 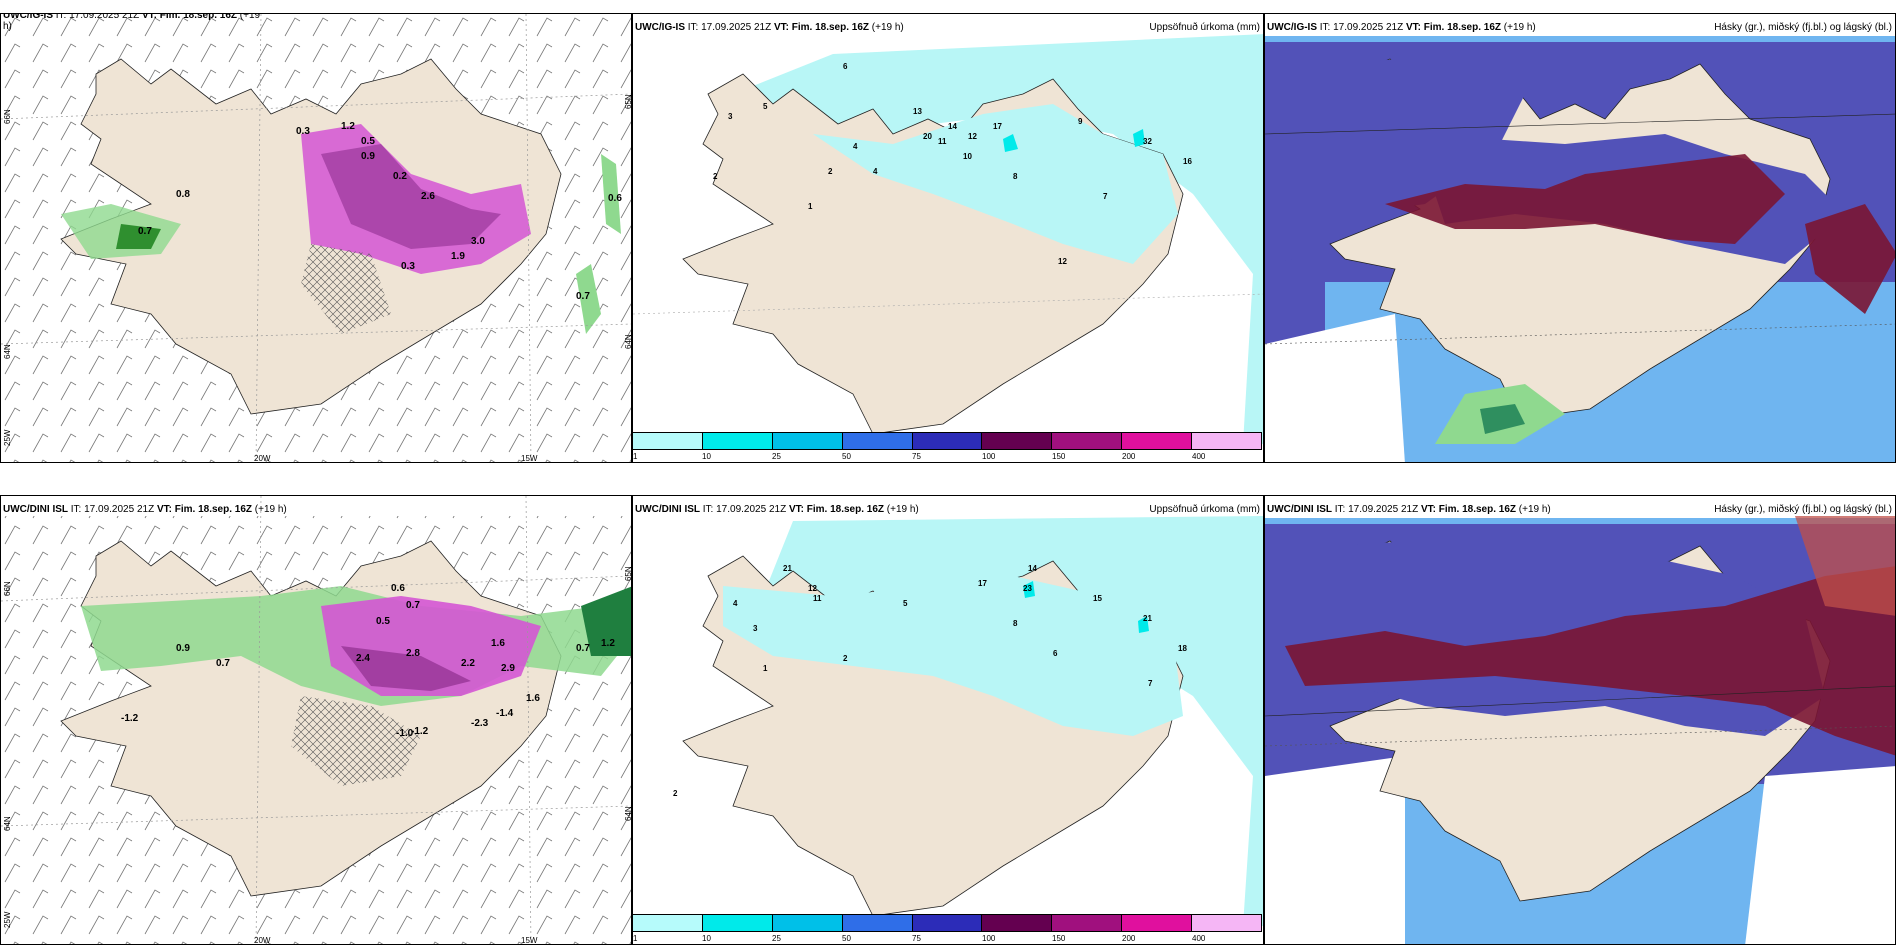 I want to click on value-label: 5, so click(x=765, y=106).